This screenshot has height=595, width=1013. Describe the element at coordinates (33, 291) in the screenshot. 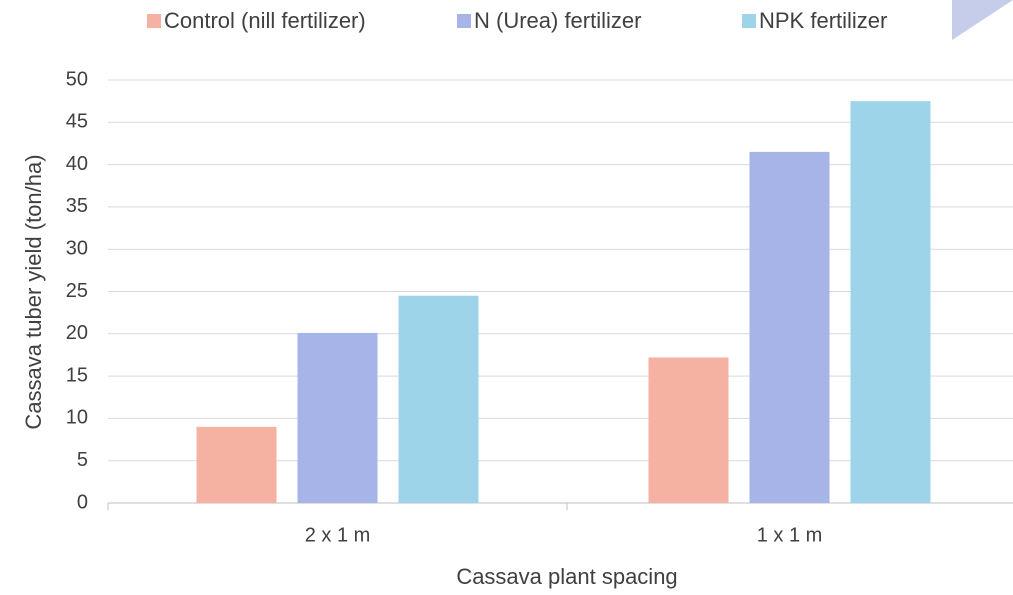

I see `y-axis-title: Cassava tuber yield (ton/ha)` at that location.